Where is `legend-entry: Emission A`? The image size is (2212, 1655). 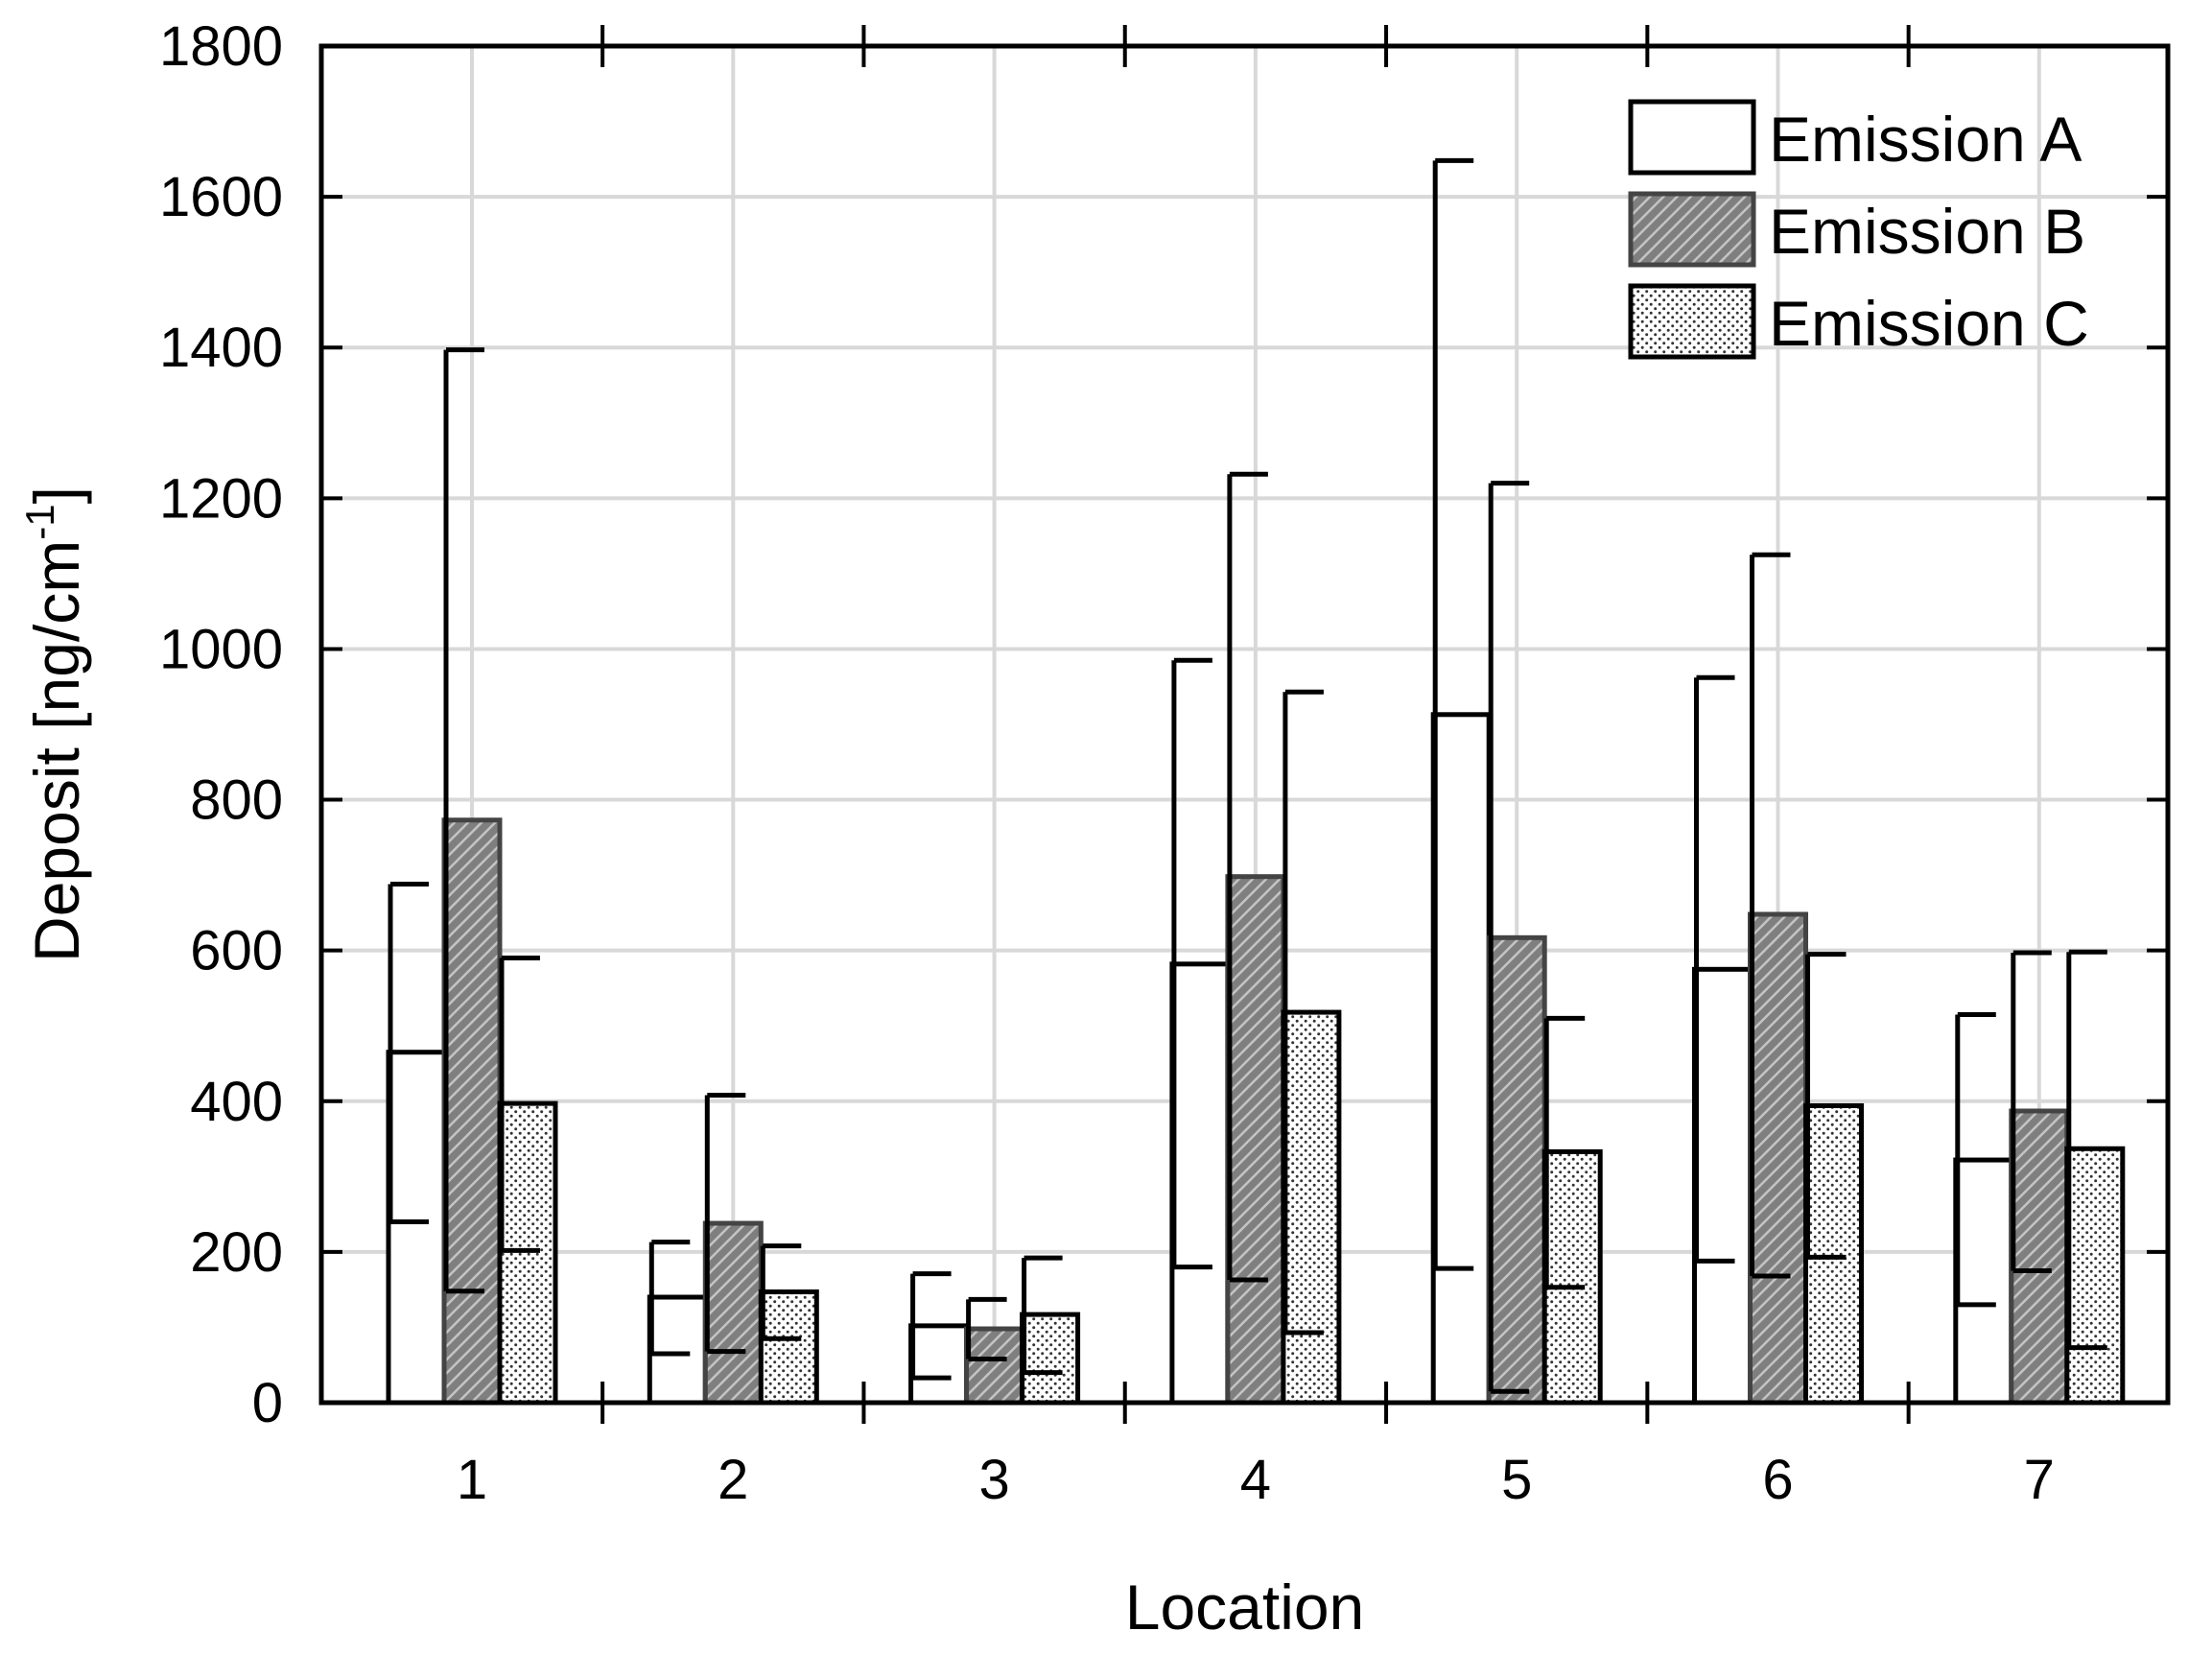
legend-entry: Emission A is located at coordinates (1925, 140).